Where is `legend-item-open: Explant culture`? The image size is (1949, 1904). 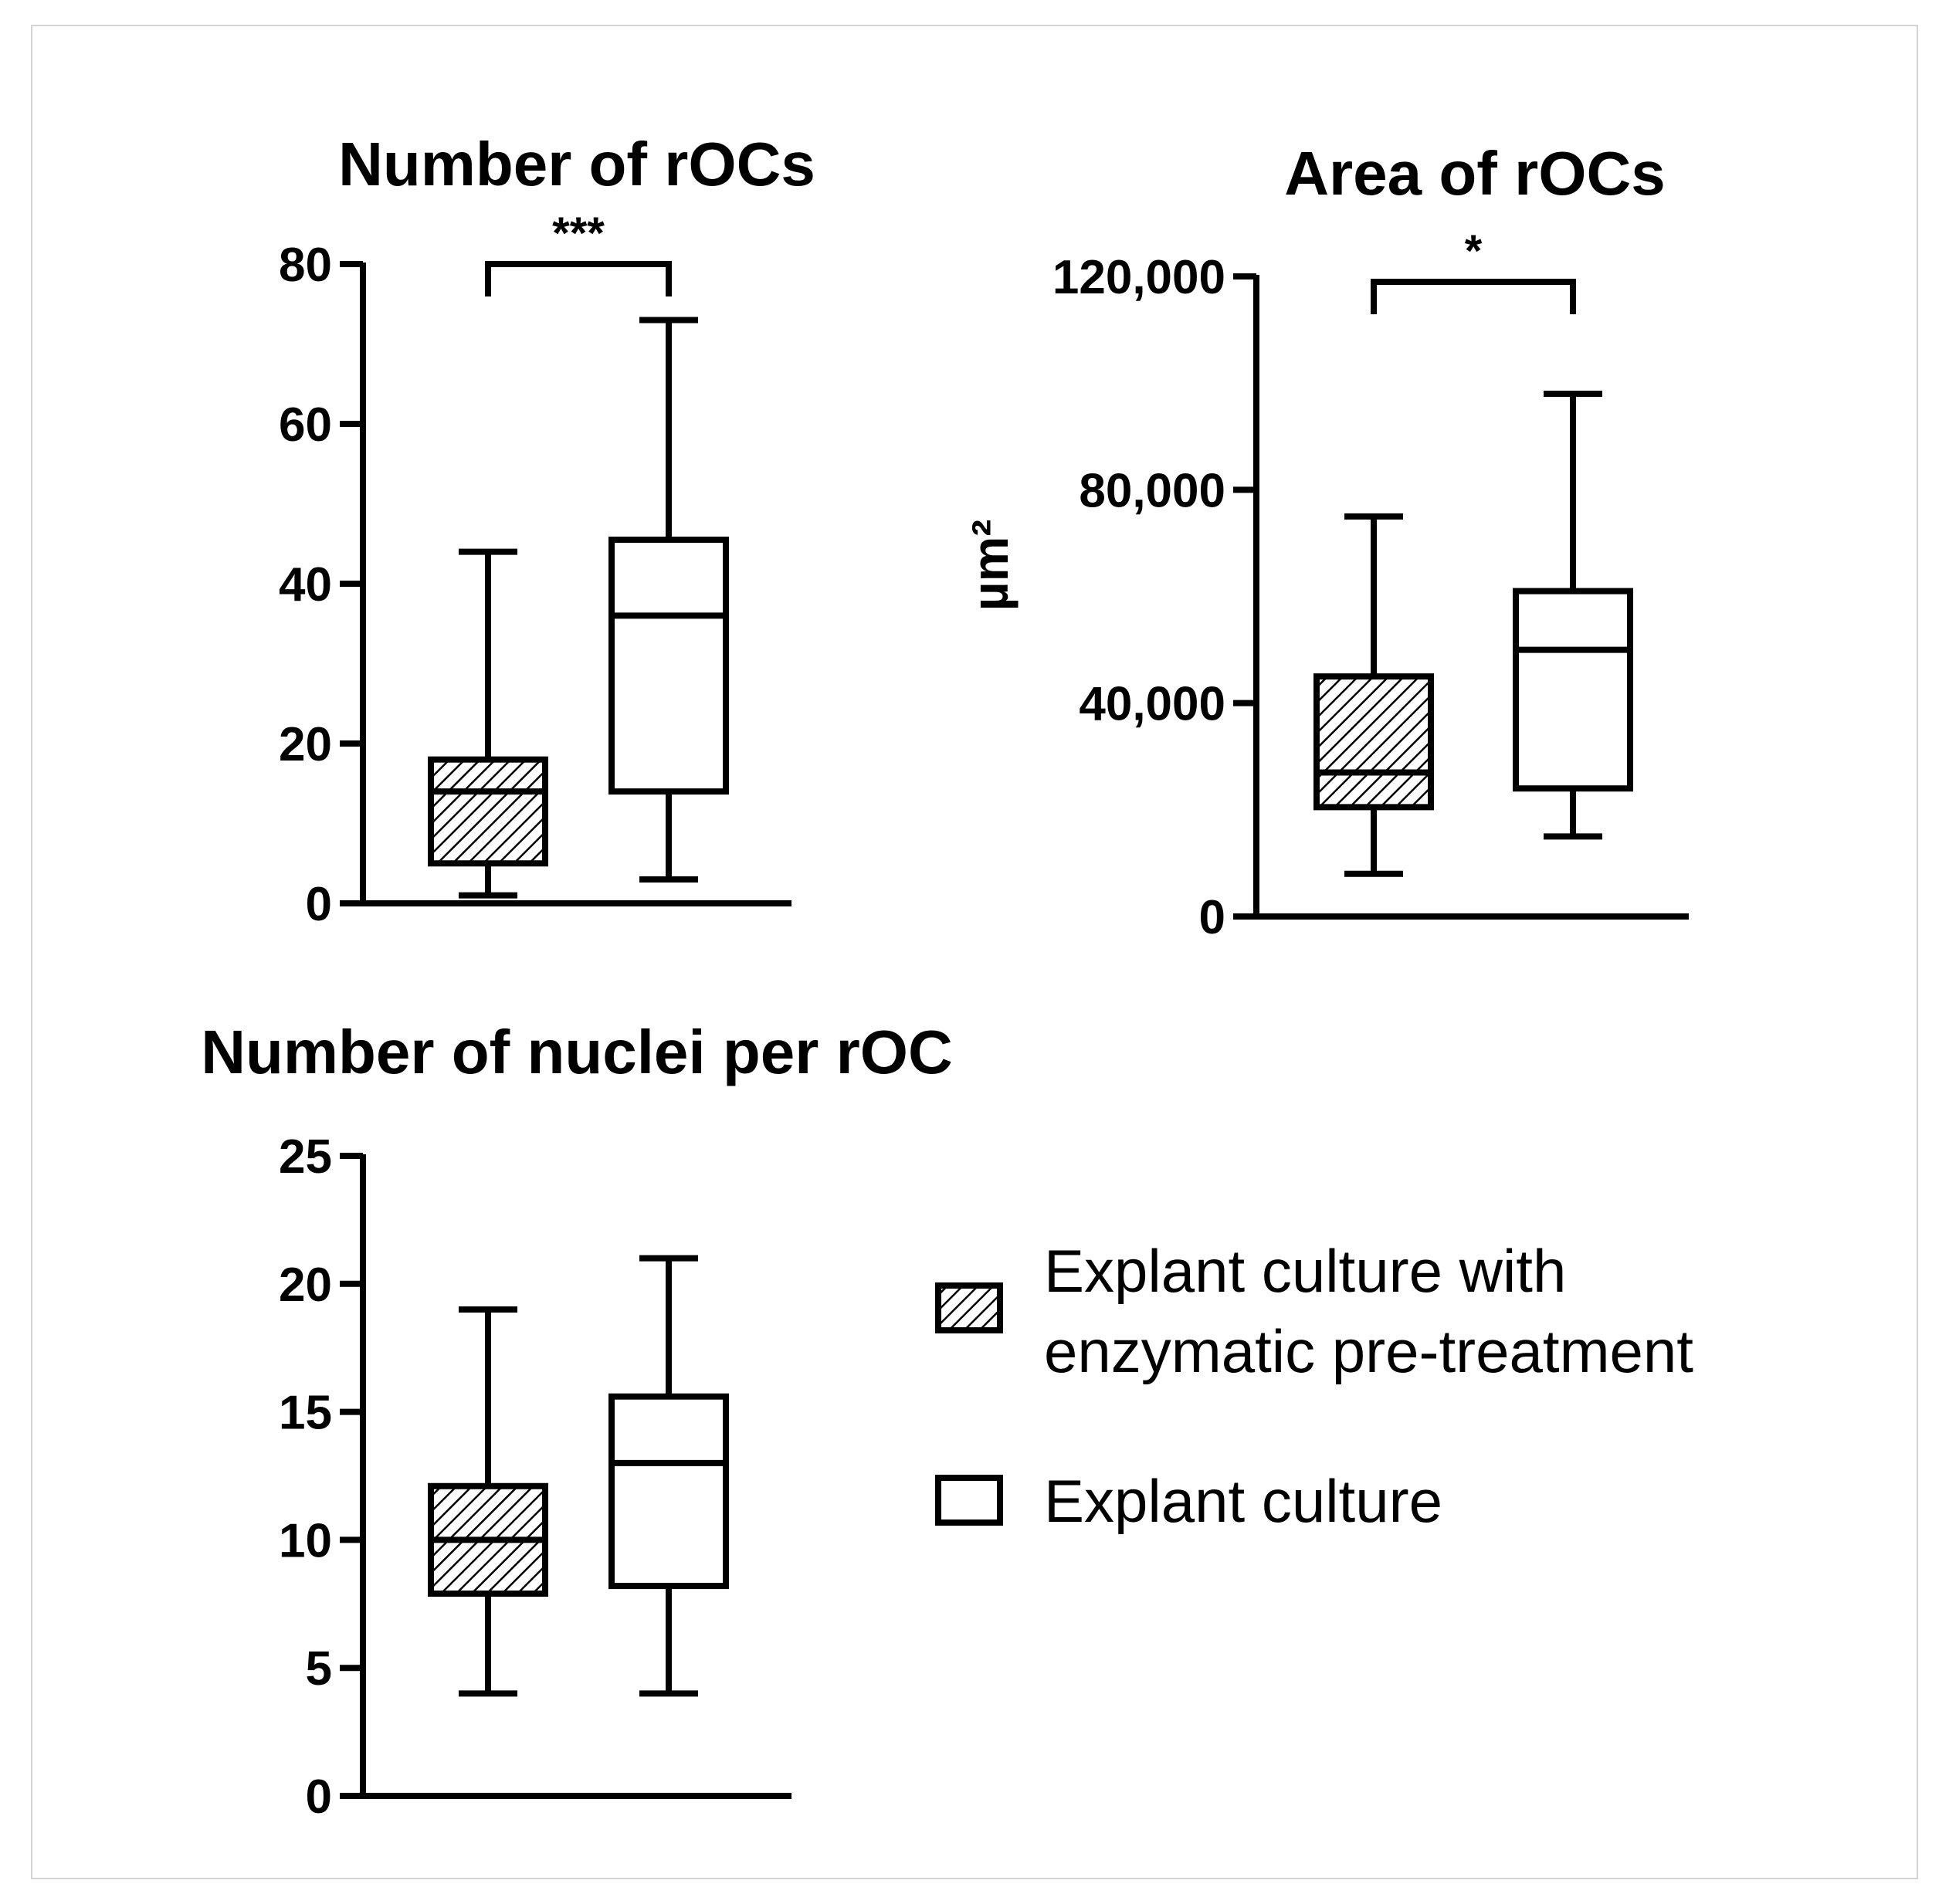 legend-item-open: Explant culture is located at coordinates (1188, 1501).